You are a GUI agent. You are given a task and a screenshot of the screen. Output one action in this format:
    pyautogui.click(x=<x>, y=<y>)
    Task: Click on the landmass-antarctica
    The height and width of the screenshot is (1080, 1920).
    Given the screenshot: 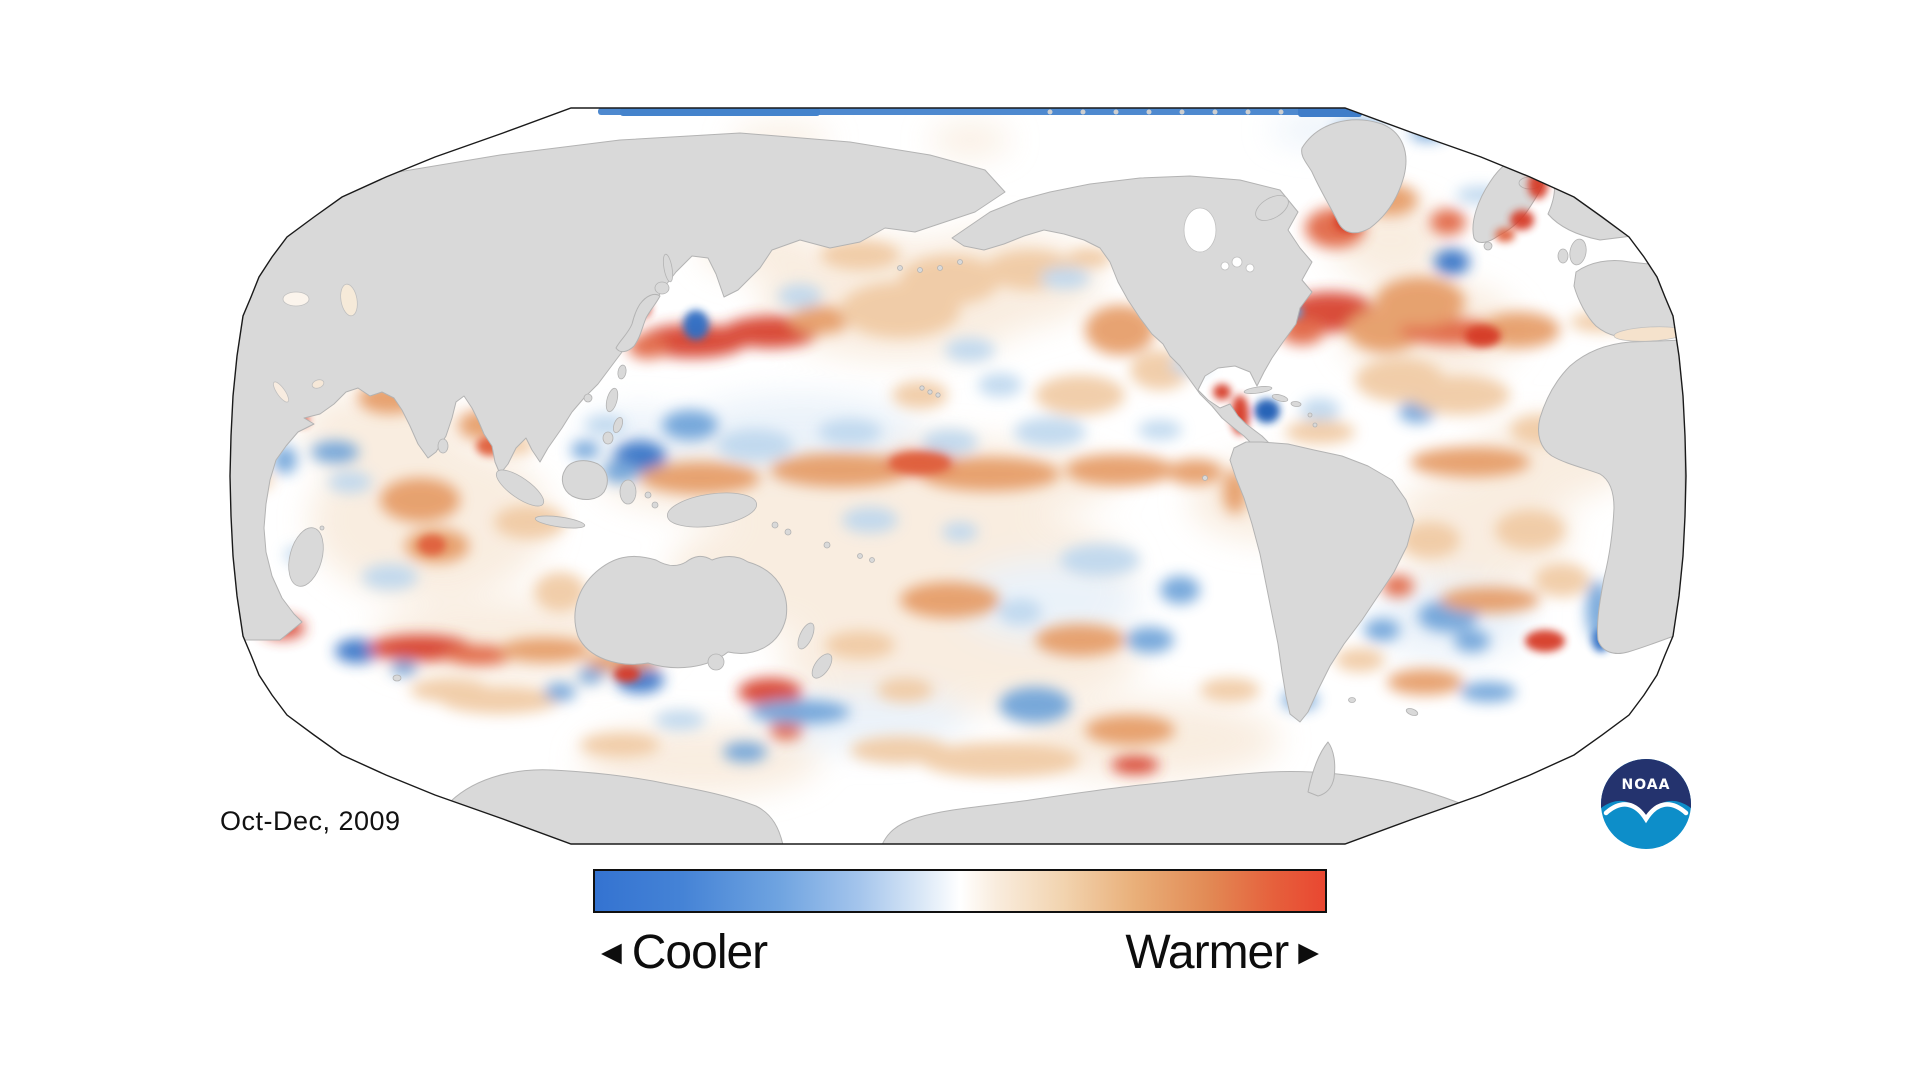 What is the action you would take?
    pyautogui.click(x=969, y=806)
    